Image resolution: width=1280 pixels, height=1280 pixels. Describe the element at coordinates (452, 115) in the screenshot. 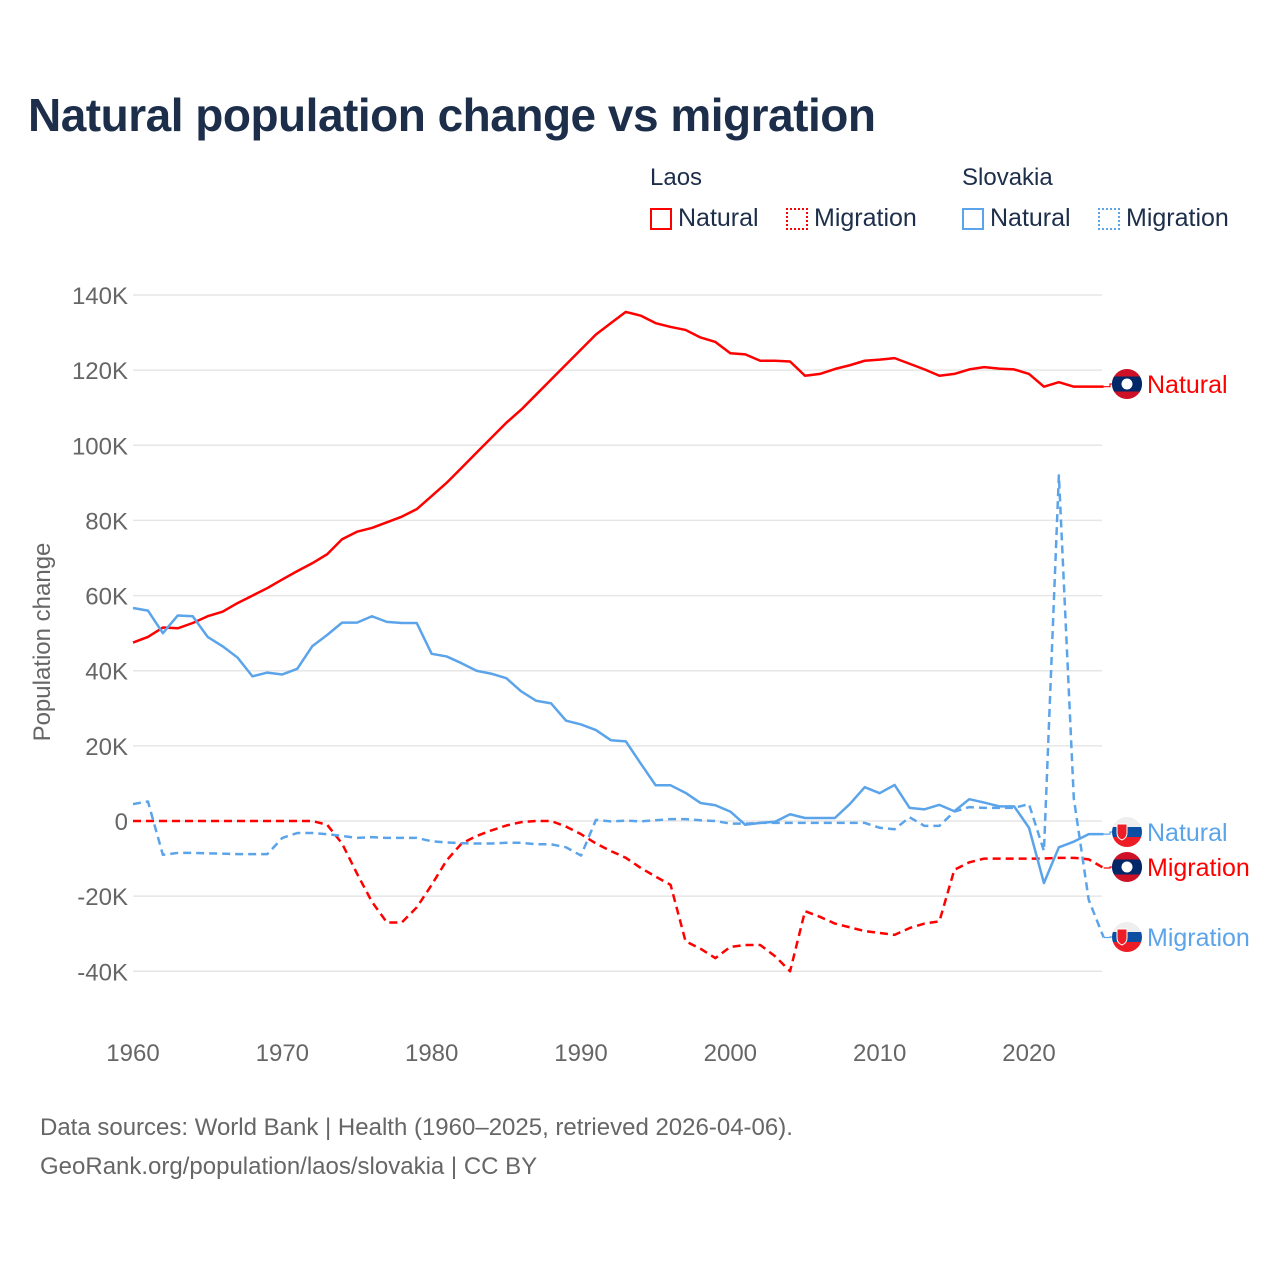

I see `chart-title: Natural population change vs migration` at that location.